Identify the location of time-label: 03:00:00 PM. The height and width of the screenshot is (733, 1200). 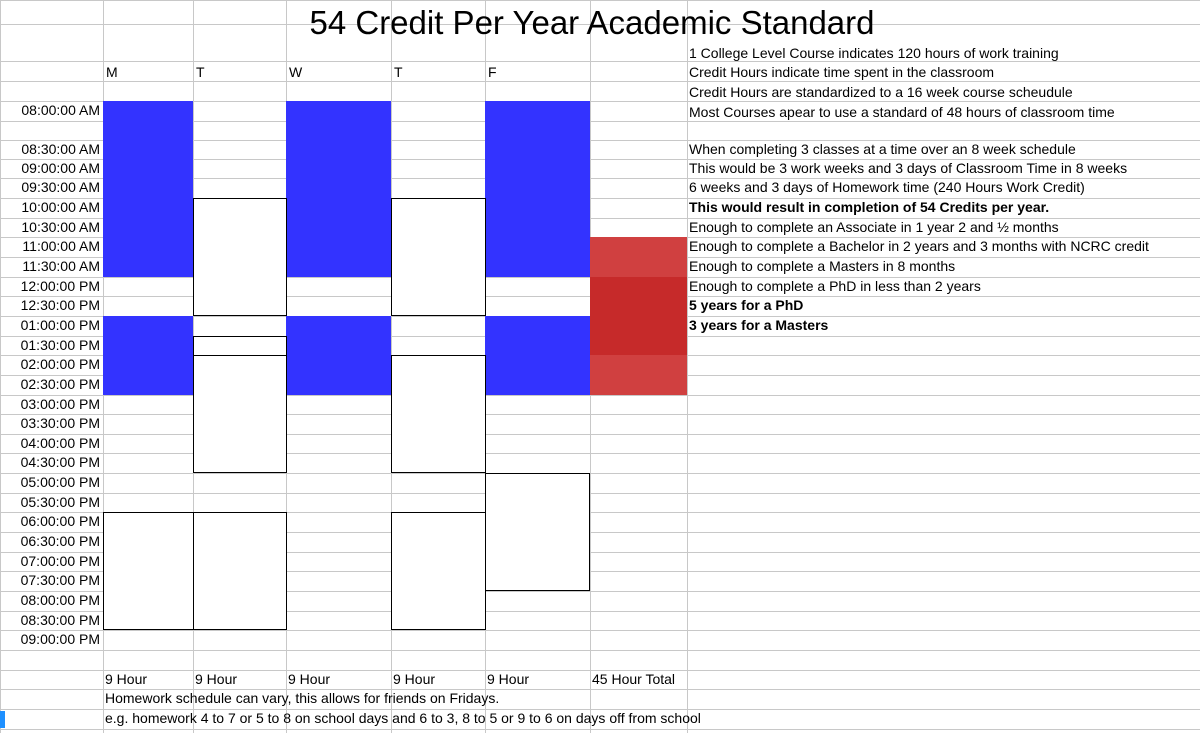
(60, 404).